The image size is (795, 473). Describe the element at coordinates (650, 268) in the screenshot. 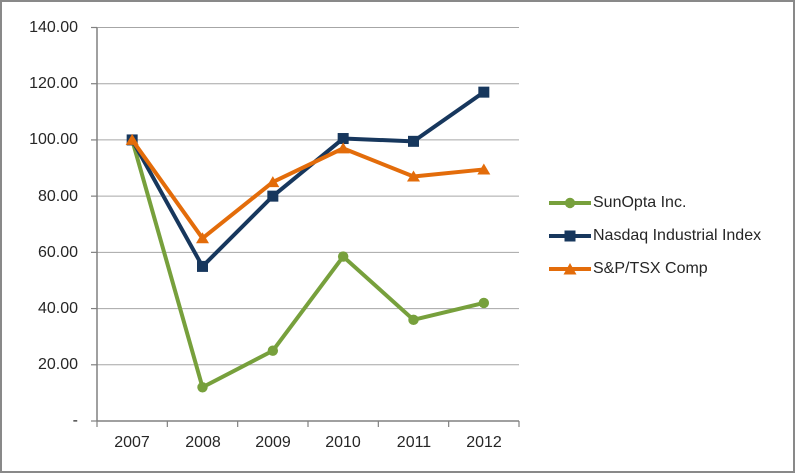

I see `legend-label: S&P/TSX Comp` at that location.